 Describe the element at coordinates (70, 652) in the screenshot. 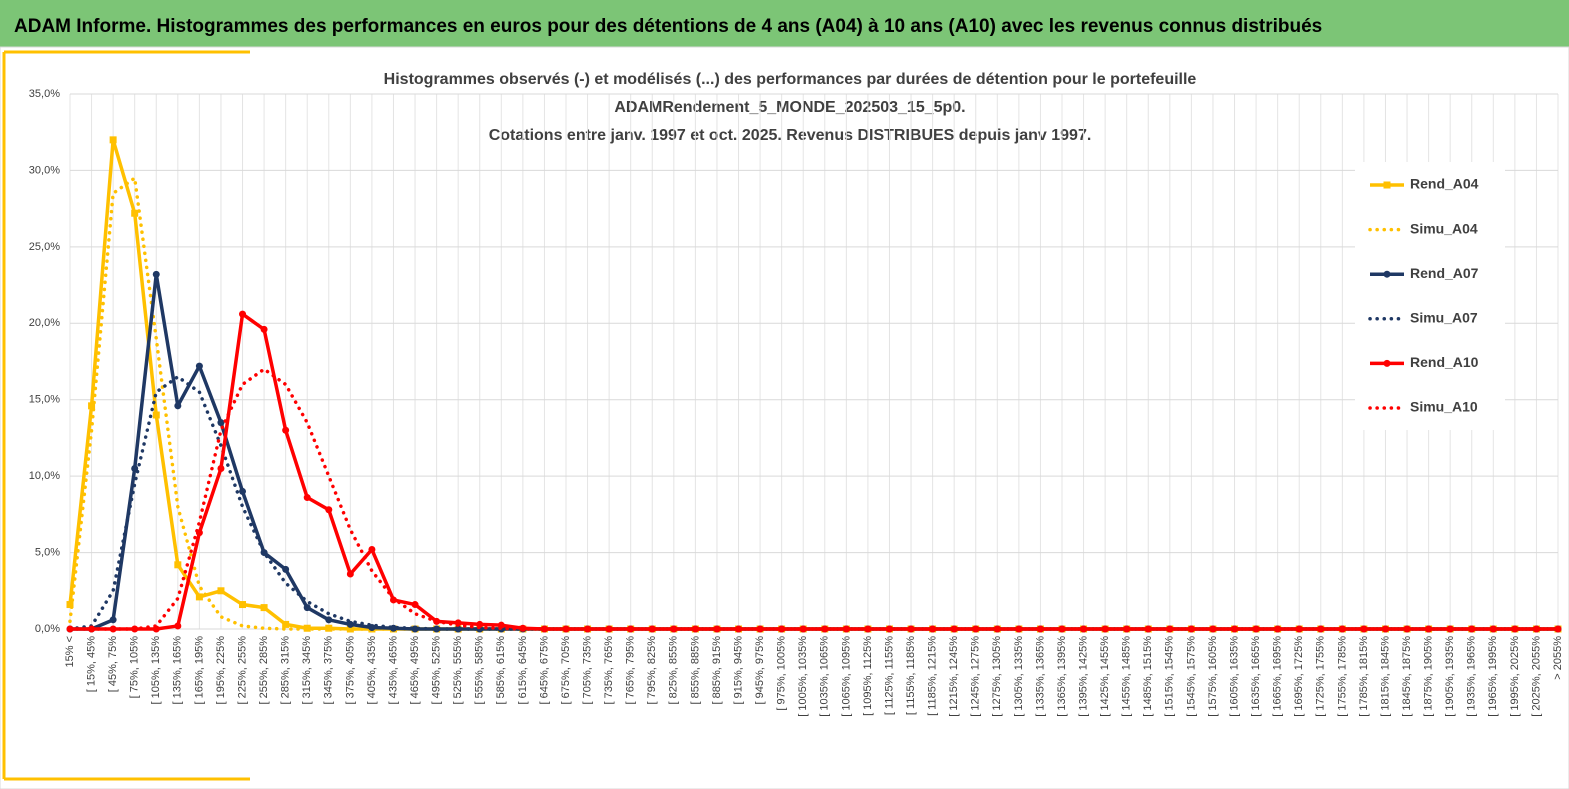

I see `x-tick-label: 15% <` at that location.